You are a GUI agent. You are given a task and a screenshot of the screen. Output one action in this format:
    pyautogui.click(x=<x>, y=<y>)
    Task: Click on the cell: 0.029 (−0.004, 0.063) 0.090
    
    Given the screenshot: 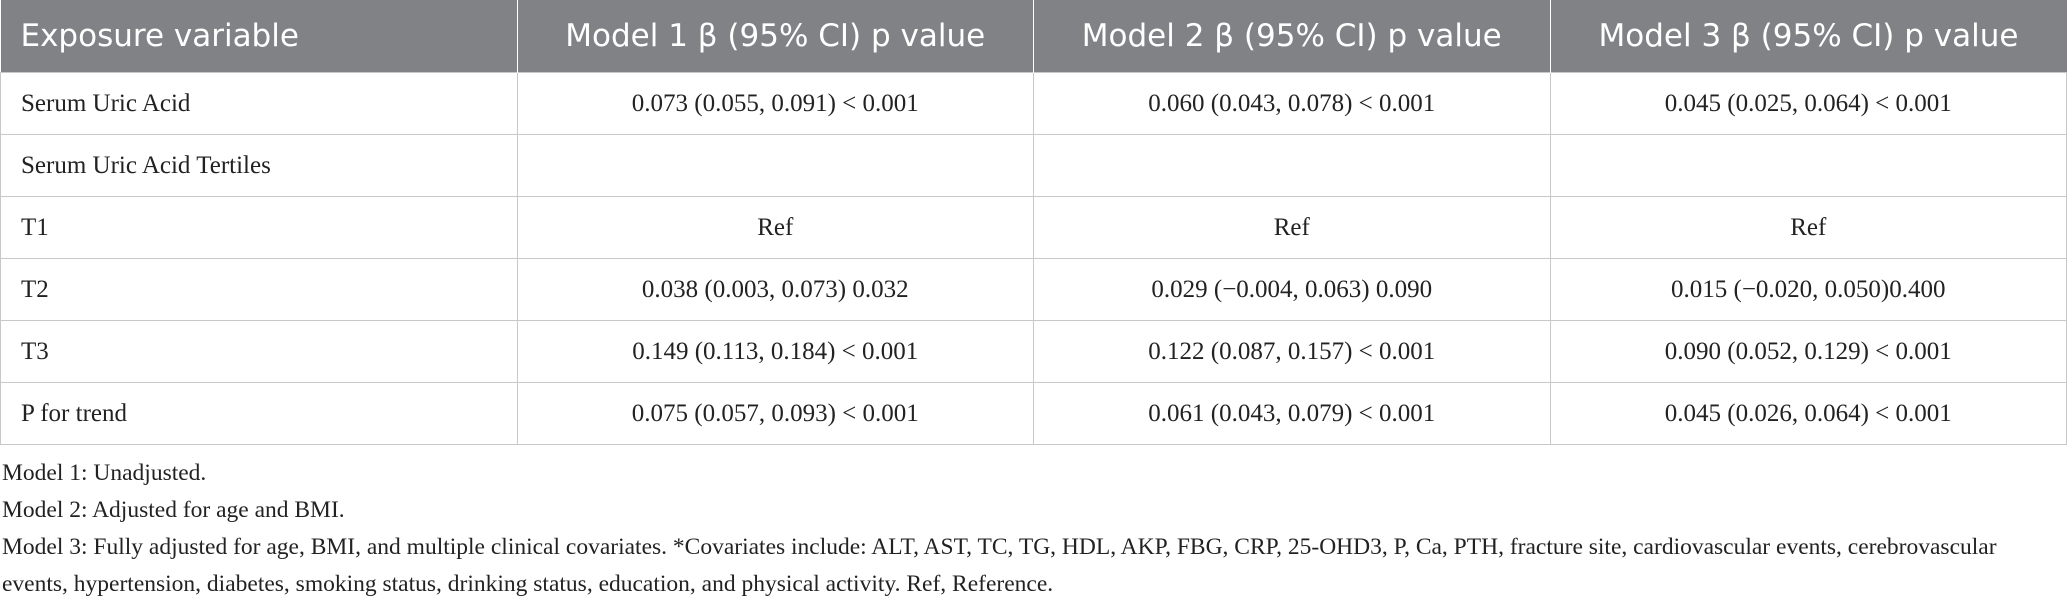 What is the action you would take?
    pyautogui.click(x=1292, y=289)
    